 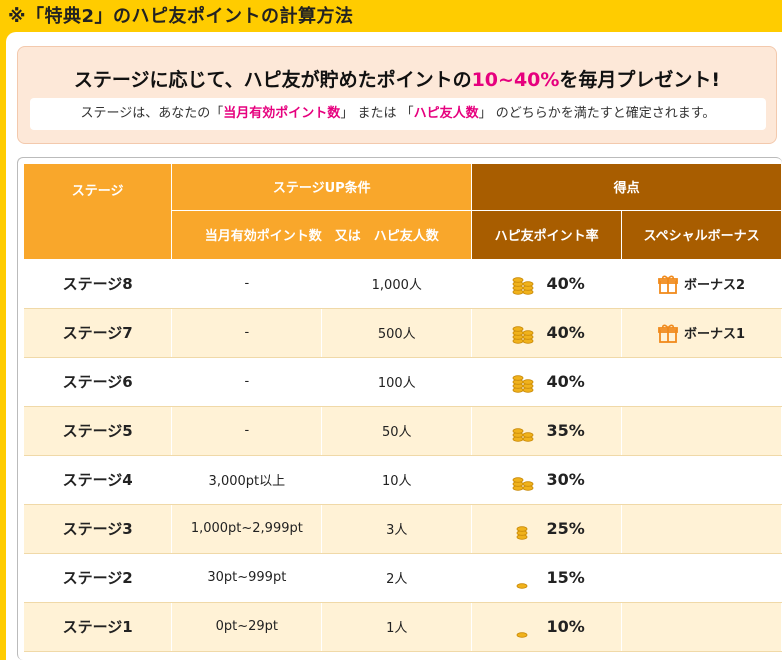 I want to click on friends-condition-cell: 10人, so click(x=397, y=480).